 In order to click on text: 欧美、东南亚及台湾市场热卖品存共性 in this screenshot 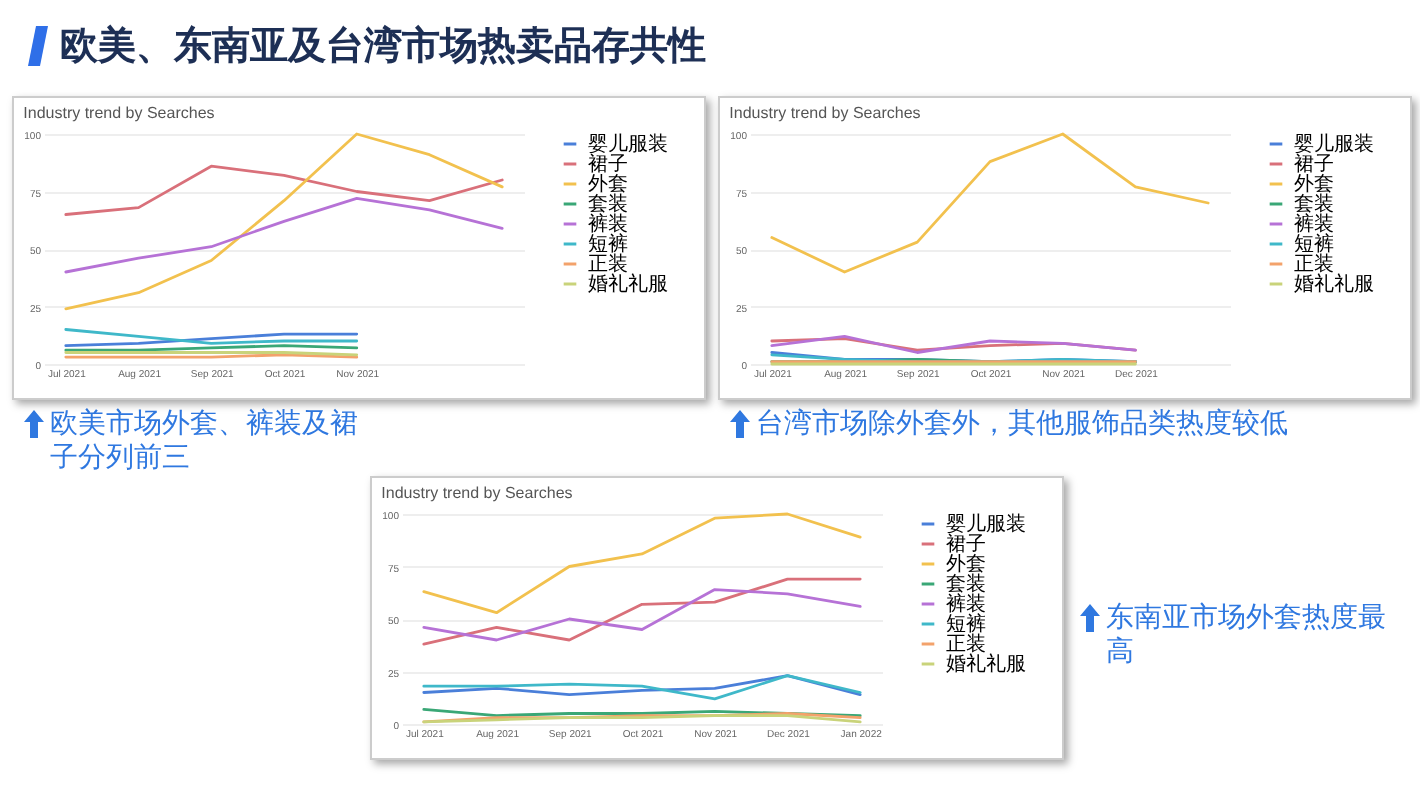, I will do `click(383, 47)`.